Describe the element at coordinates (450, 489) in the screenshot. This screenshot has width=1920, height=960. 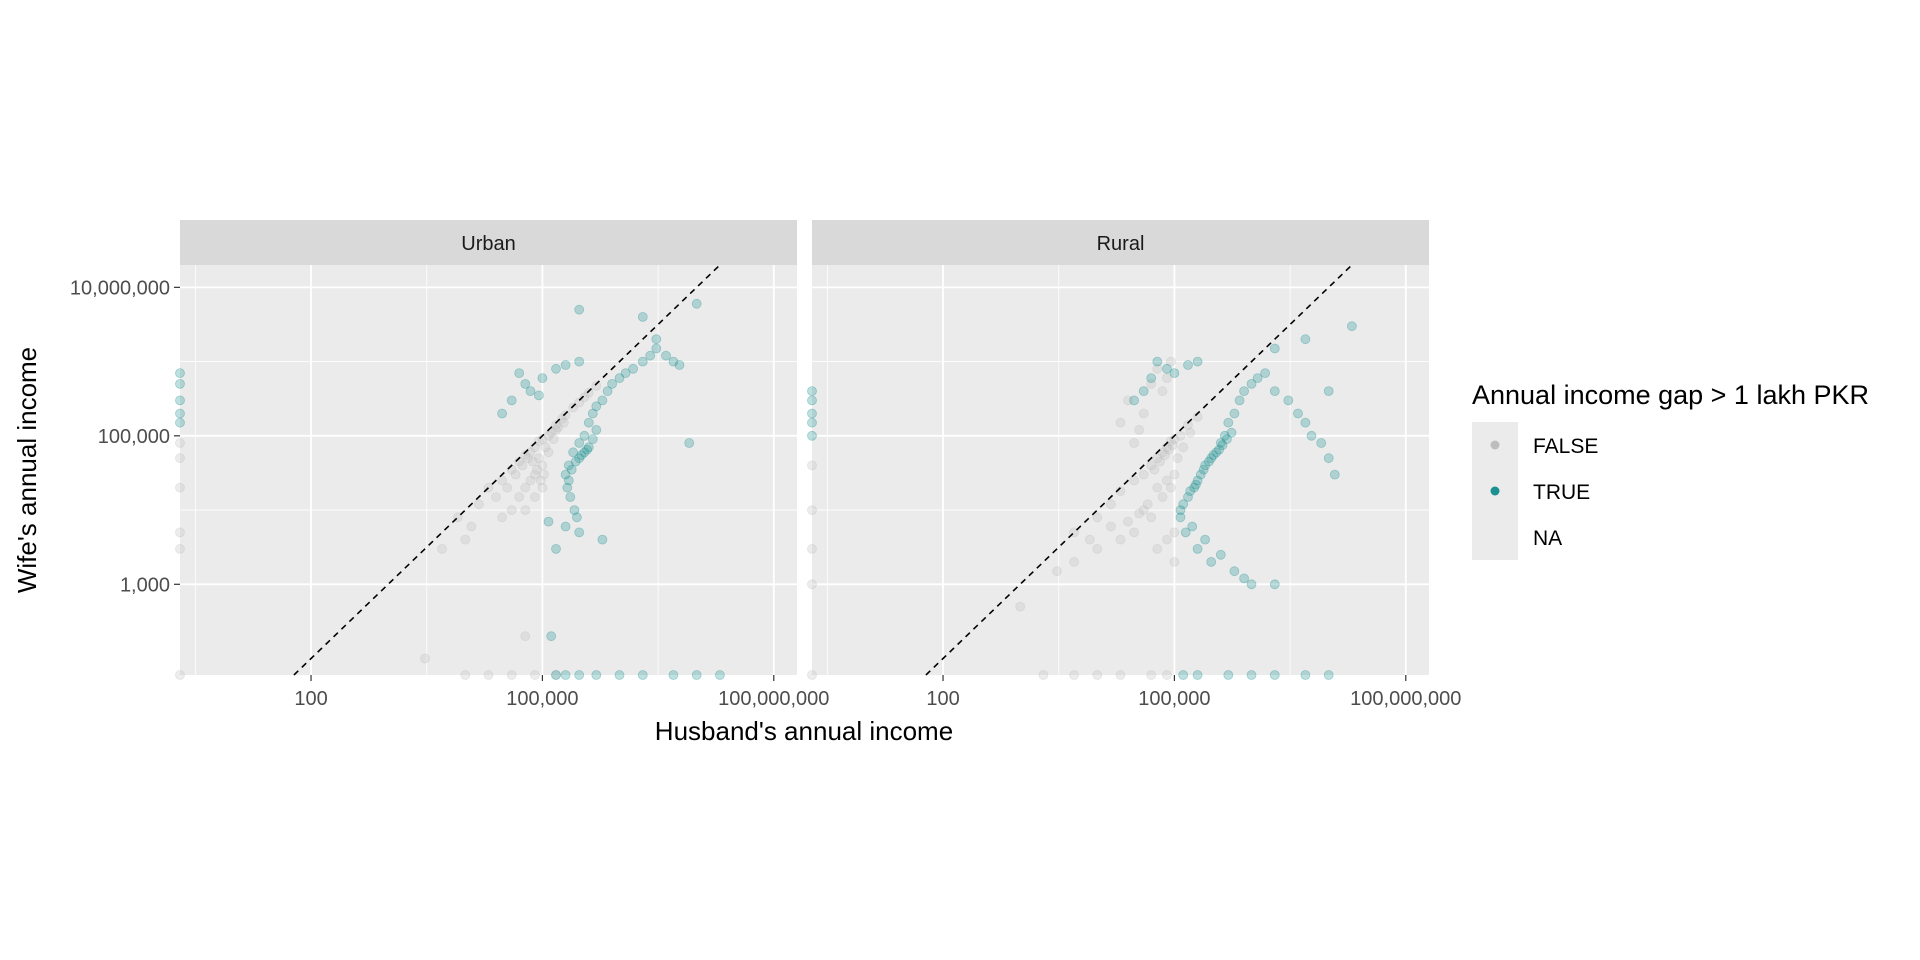
I see `panel-urban-points` at that location.